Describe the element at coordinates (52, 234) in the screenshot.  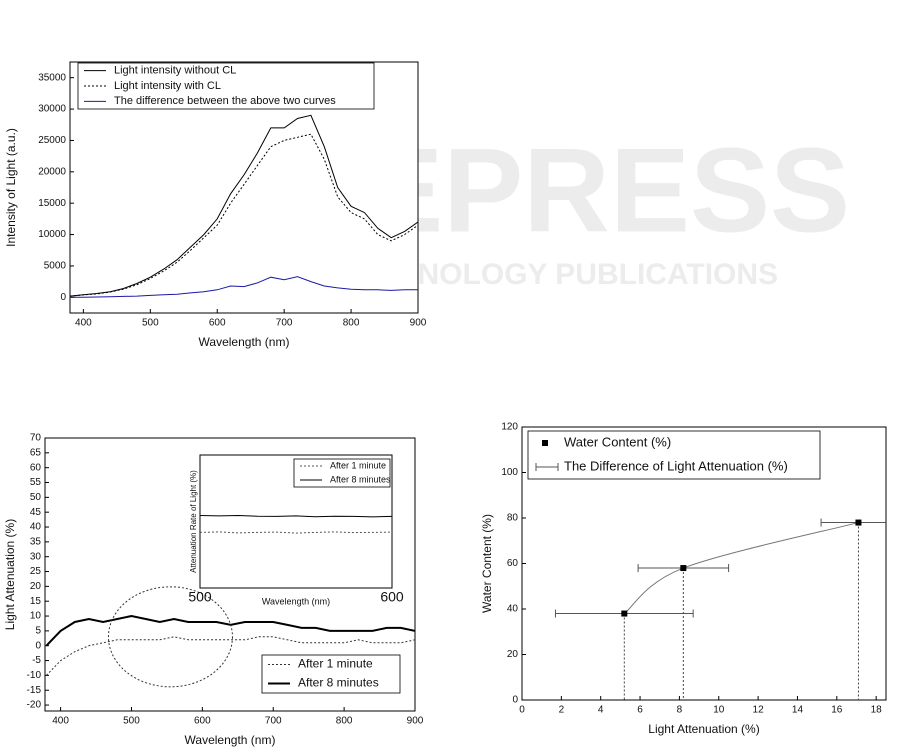
I see `y-tick-label: 10000` at that location.